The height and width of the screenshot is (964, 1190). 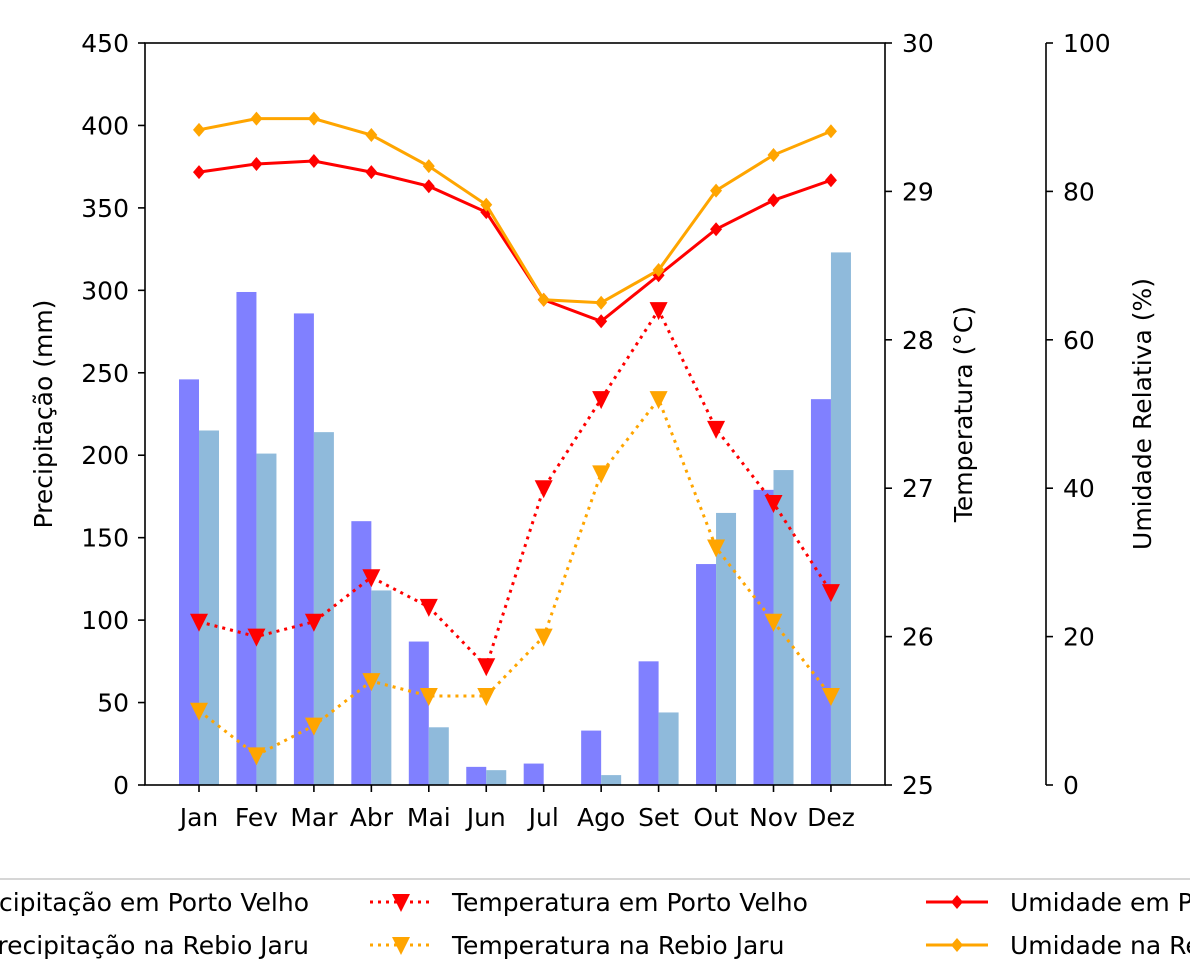 What do you see at coordinates (105, 208) in the screenshot?
I see `left-tick-label: 350` at bounding box center [105, 208].